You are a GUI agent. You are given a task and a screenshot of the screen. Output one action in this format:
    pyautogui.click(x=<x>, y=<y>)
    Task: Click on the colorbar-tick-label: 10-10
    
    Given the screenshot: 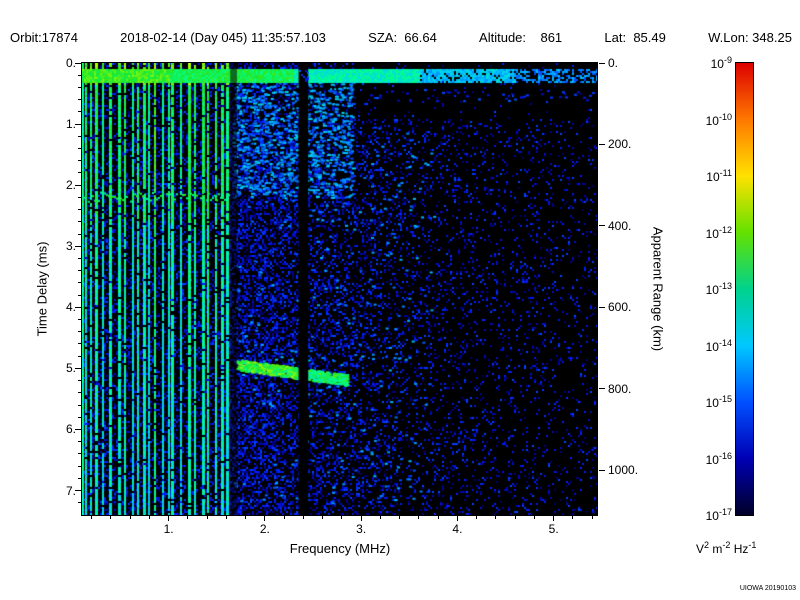 What is the action you would take?
    pyautogui.click(x=718, y=119)
    